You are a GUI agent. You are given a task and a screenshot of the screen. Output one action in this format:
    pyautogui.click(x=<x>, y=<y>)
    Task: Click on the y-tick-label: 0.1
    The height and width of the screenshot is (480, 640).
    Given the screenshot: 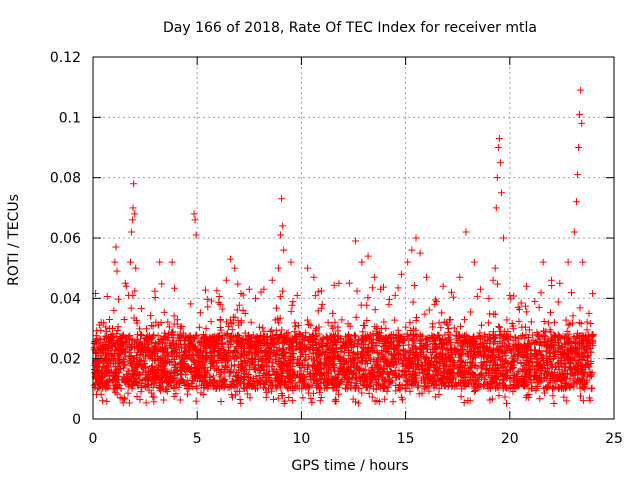 What is the action you would take?
    pyautogui.click(x=70, y=118)
    